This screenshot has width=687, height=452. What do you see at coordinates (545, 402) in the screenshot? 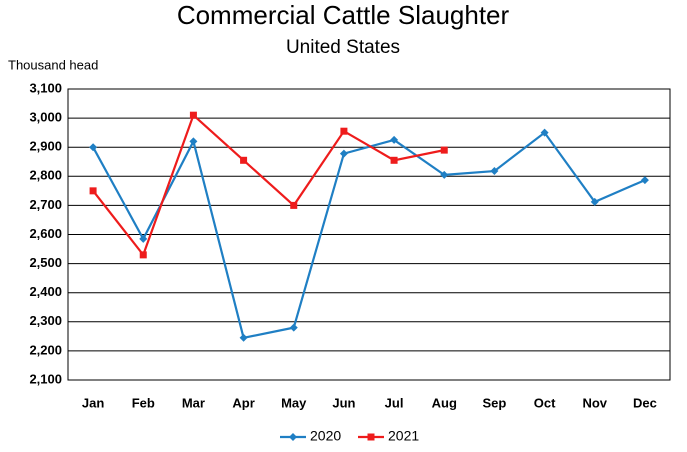
I see `x-tick-label: Oct` at bounding box center [545, 402].